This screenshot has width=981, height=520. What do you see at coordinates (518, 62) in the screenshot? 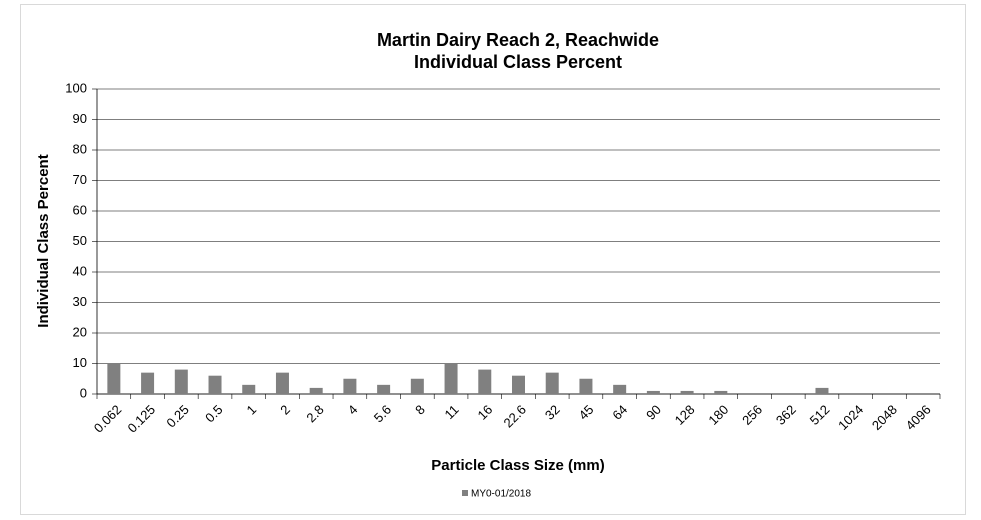
I see `chart-subtitle: Individual Class Percent` at bounding box center [518, 62].